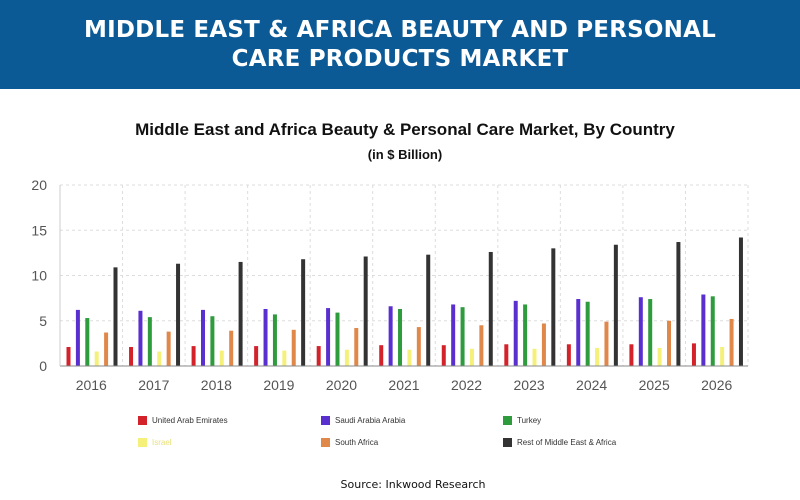  Describe the element at coordinates (91, 385) in the screenshot. I see `x-tick-label: 2016` at that location.